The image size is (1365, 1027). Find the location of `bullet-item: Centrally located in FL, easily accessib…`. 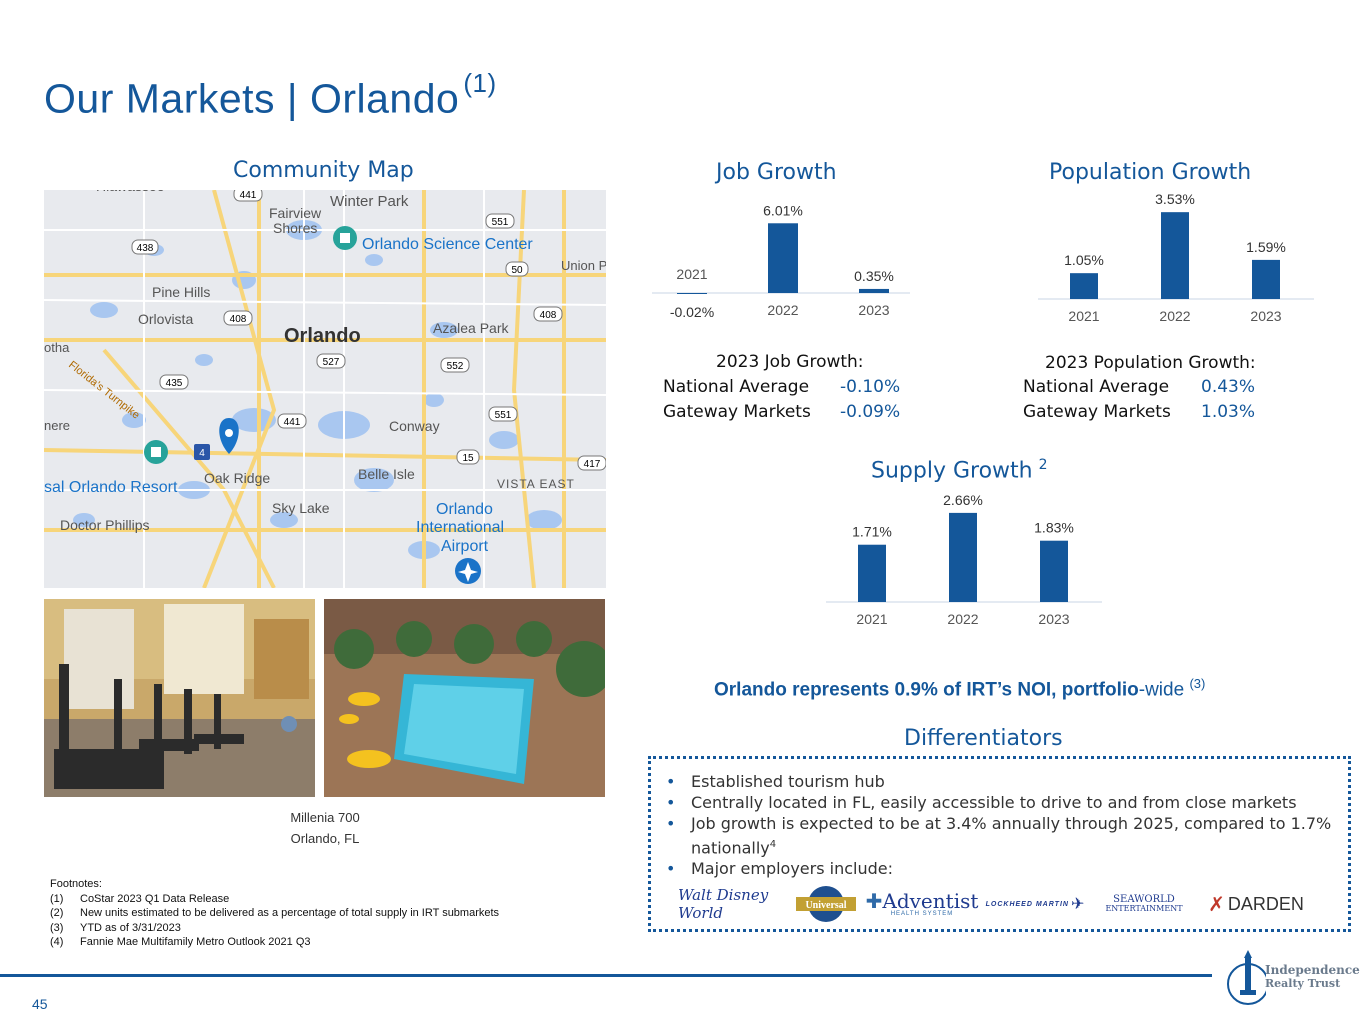

bullet-item: Centrally located in FL, easily accessib… is located at coordinates (1006, 802).